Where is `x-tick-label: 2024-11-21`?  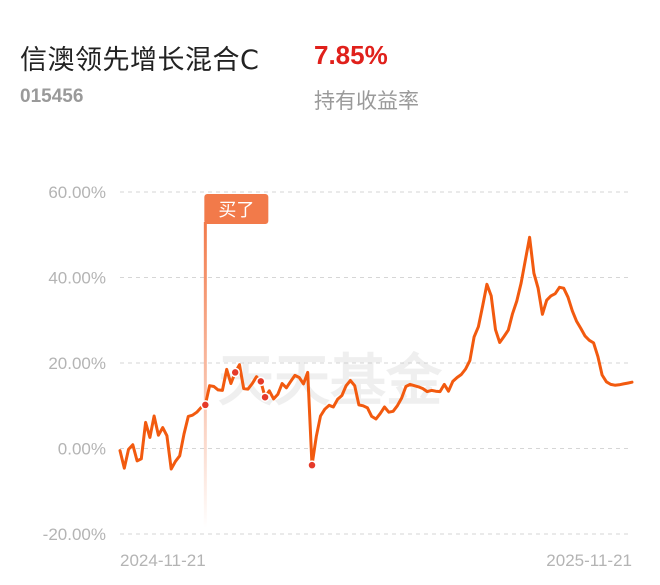
x-tick-label: 2024-11-21 is located at coordinates (163, 560).